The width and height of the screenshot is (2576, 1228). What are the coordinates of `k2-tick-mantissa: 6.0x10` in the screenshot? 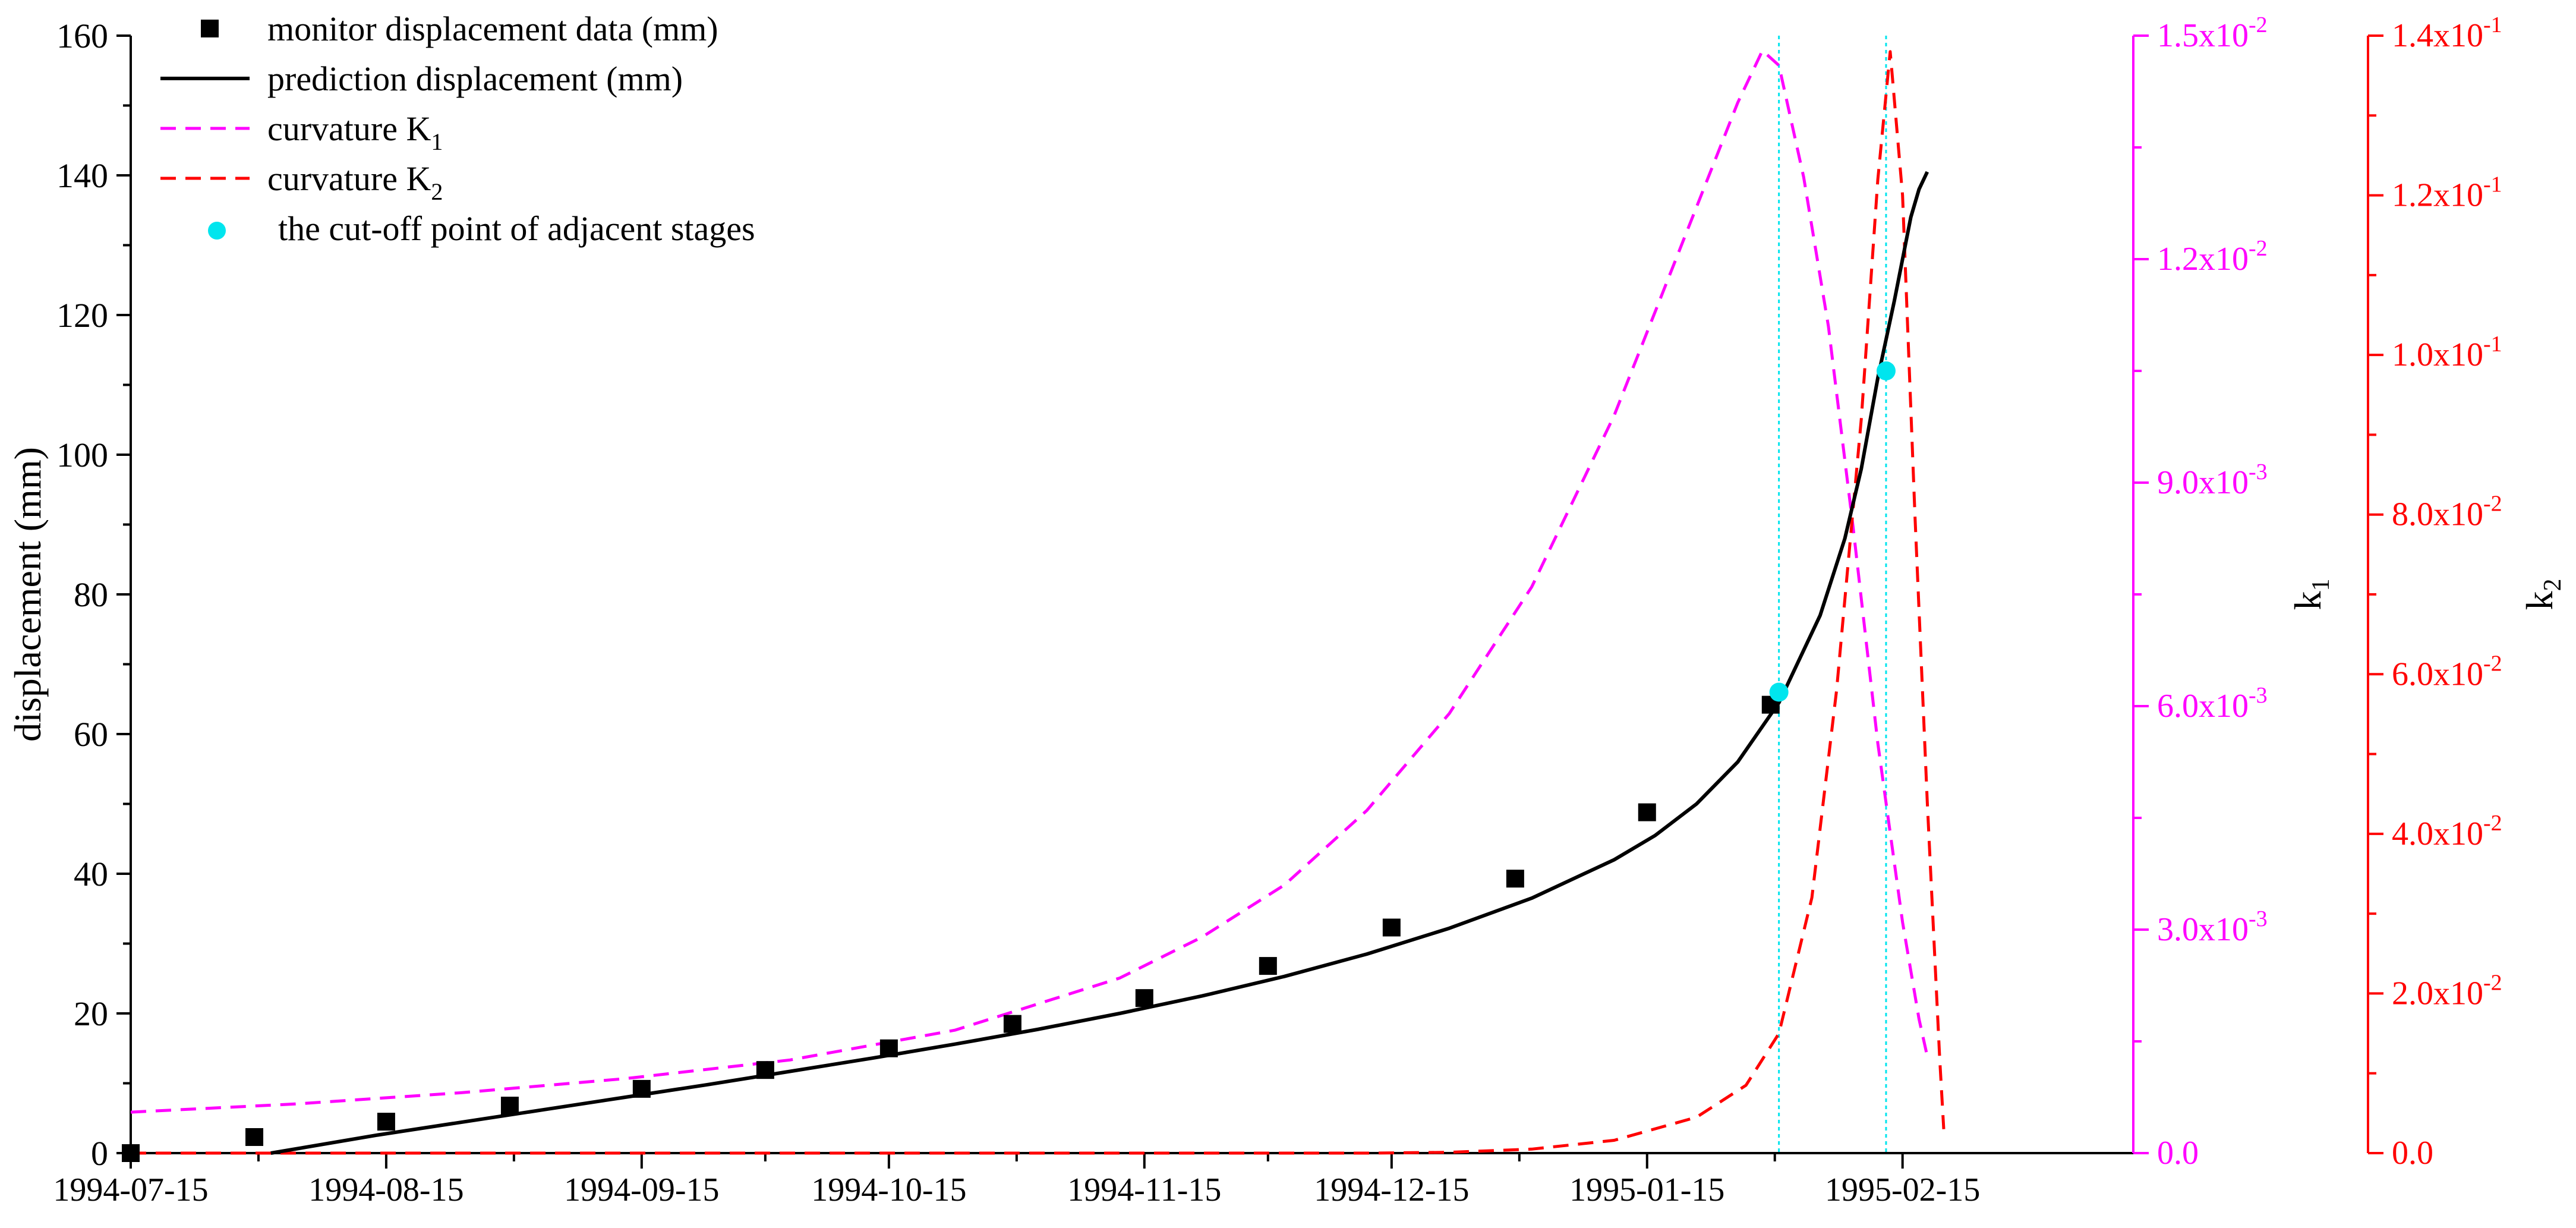 It's located at (2438, 674).